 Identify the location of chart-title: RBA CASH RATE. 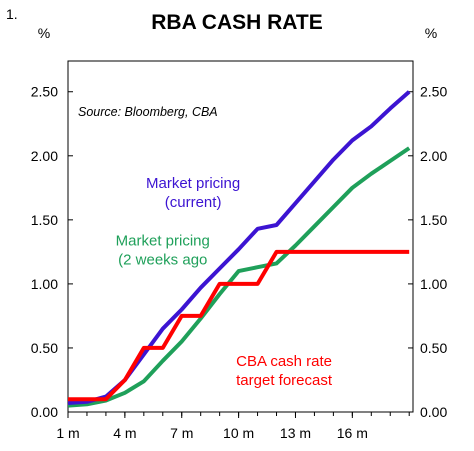
(237, 22).